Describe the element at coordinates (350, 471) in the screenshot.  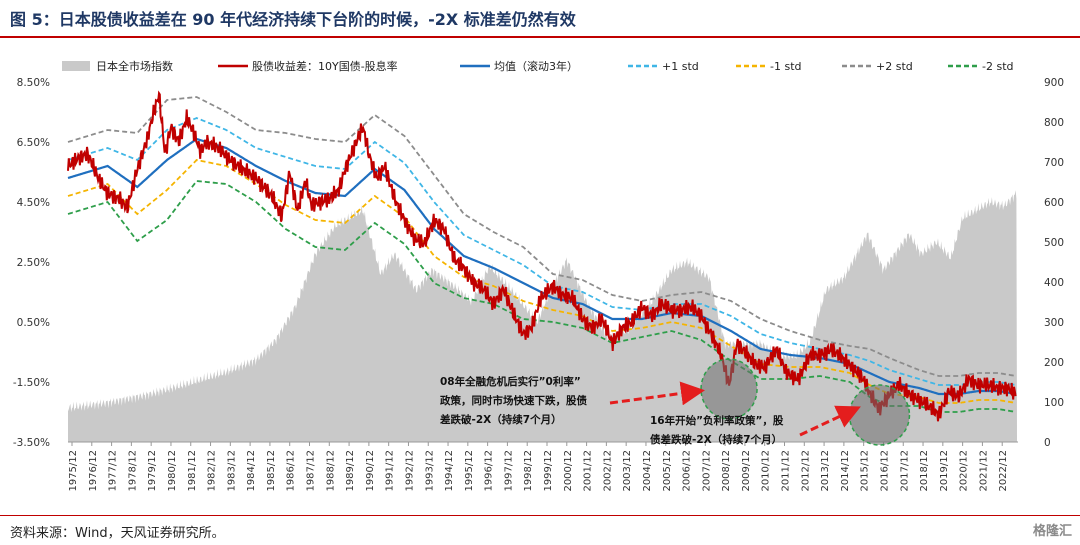
I see `x-axis-tick-label: 1989/12` at that location.